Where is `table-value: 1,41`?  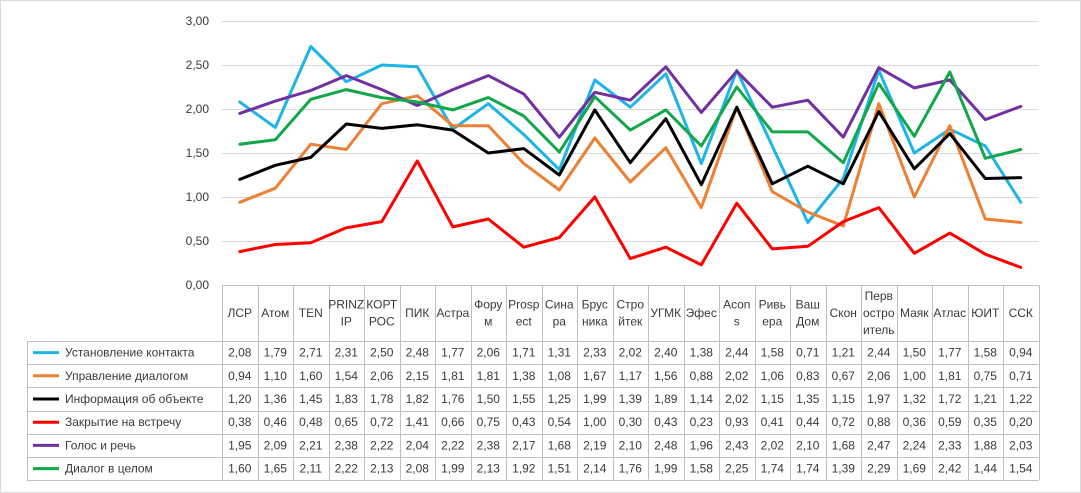
table-value: 1,41 is located at coordinates (418, 422).